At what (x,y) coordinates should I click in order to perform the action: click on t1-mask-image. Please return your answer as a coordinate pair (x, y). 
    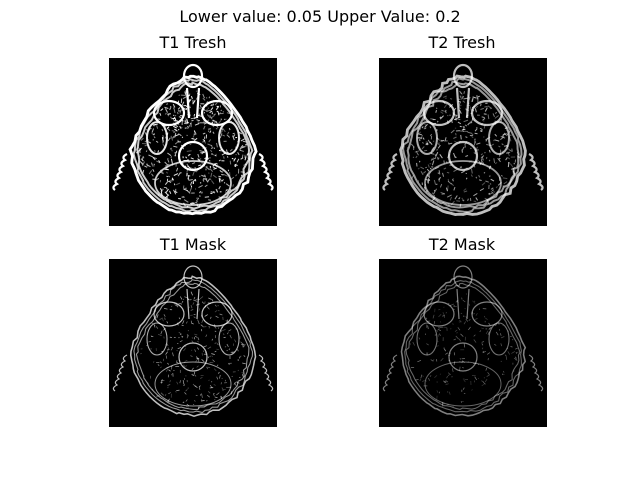
    Looking at the image, I should click on (193, 343).